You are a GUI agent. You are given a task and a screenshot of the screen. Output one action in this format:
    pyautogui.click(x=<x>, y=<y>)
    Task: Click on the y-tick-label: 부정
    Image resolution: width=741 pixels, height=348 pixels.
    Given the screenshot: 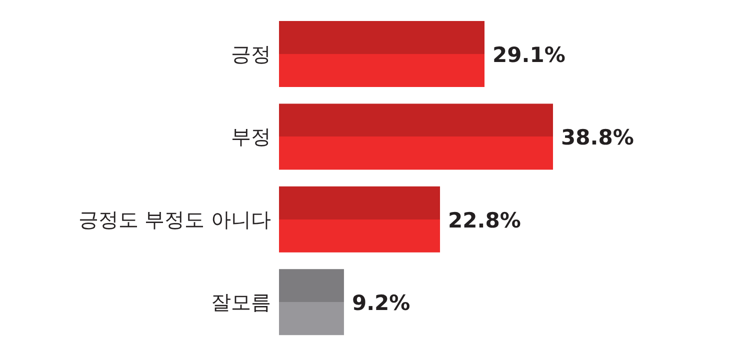 What is the action you would take?
    pyautogui.click(x=251, y=136)
    